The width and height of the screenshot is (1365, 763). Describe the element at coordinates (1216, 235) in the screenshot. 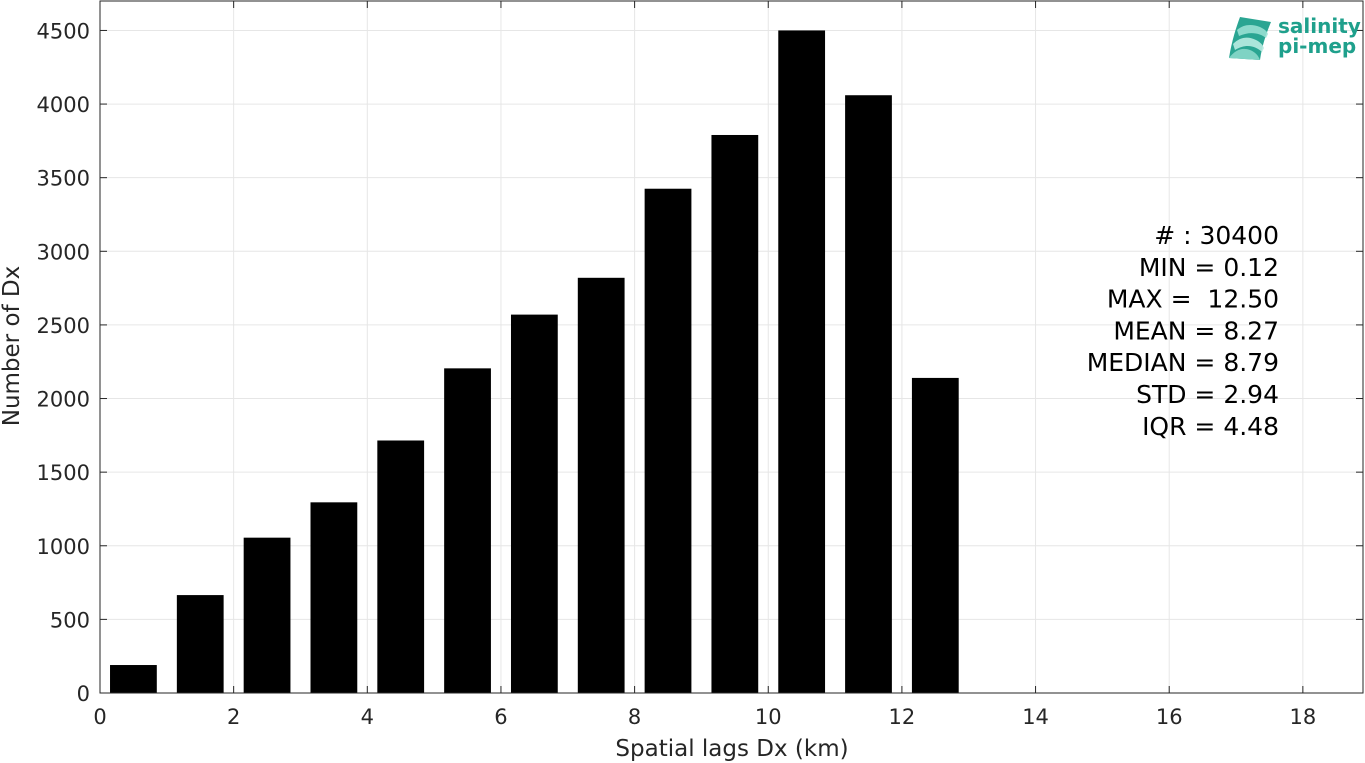

I see `stat-line: # : 30400` at that location.